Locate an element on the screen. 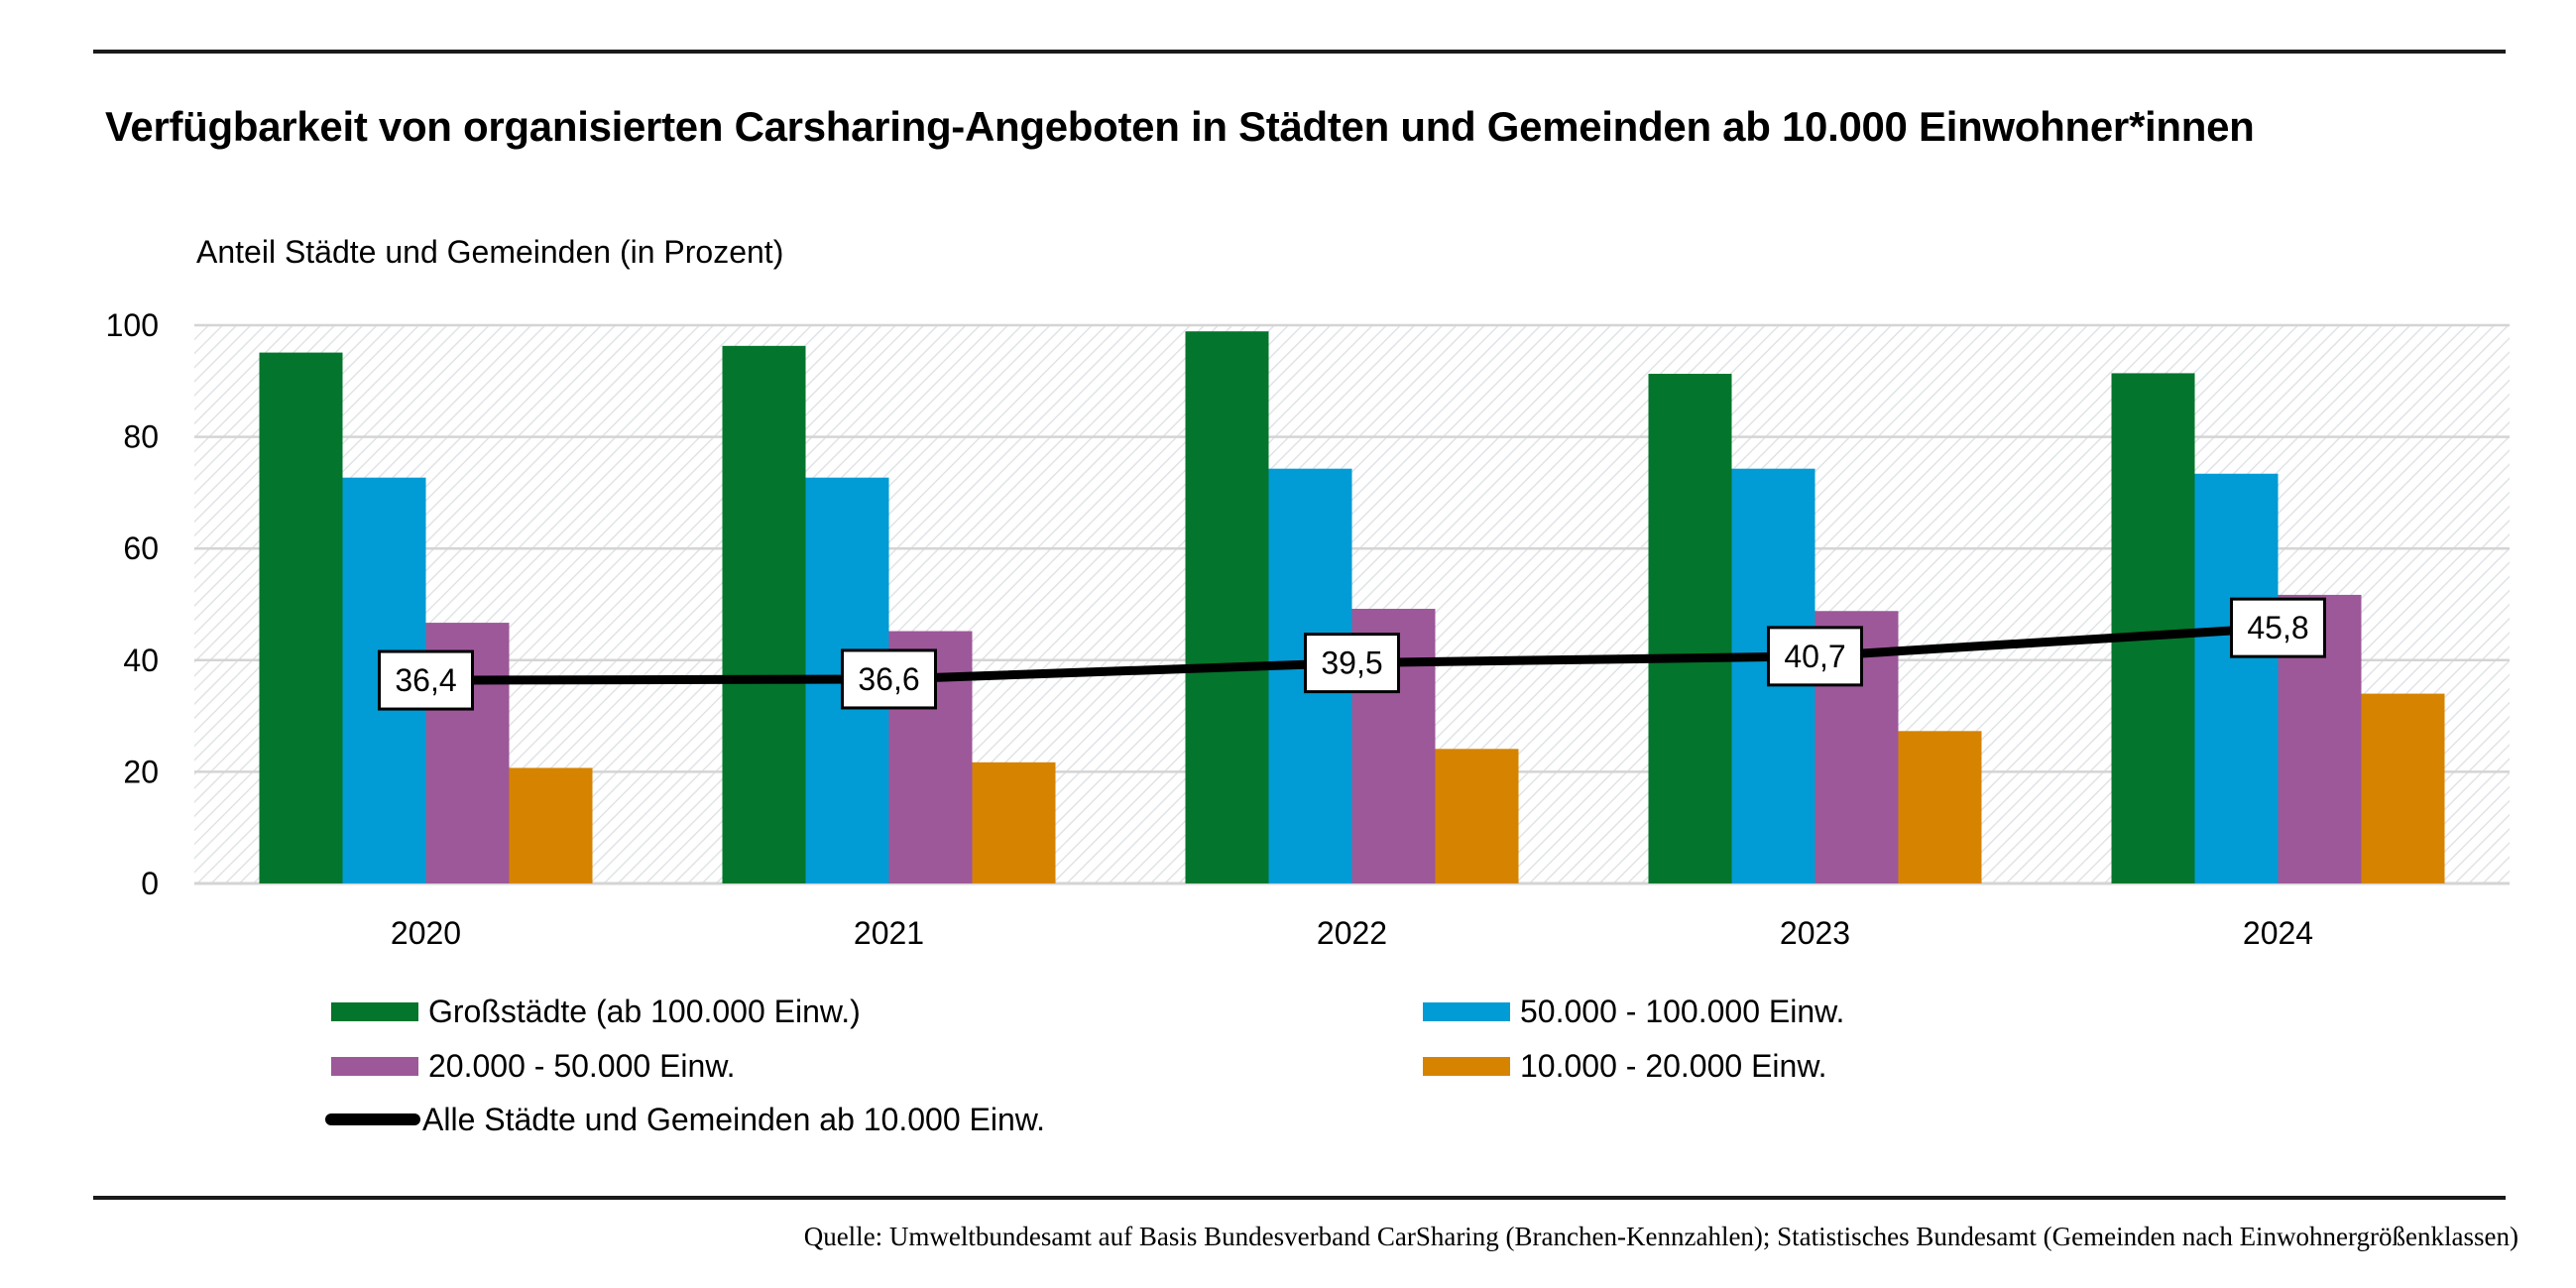 The height and width of the screenshot is (1288, 2576). y-axis-label: Anteil Städte und Gemeinden (in Prozent) is located at coordinates (490, 252).